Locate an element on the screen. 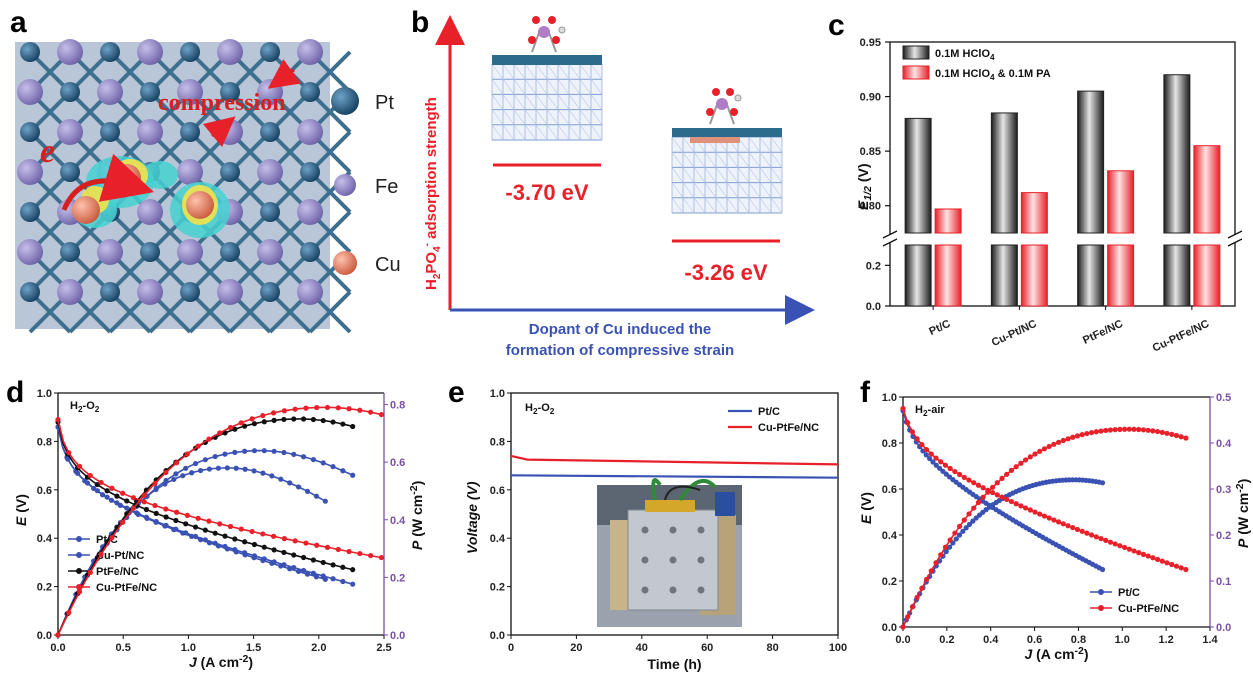 The image size is (1253, 681). slab-structure-left is located at coordinates (547, 78).